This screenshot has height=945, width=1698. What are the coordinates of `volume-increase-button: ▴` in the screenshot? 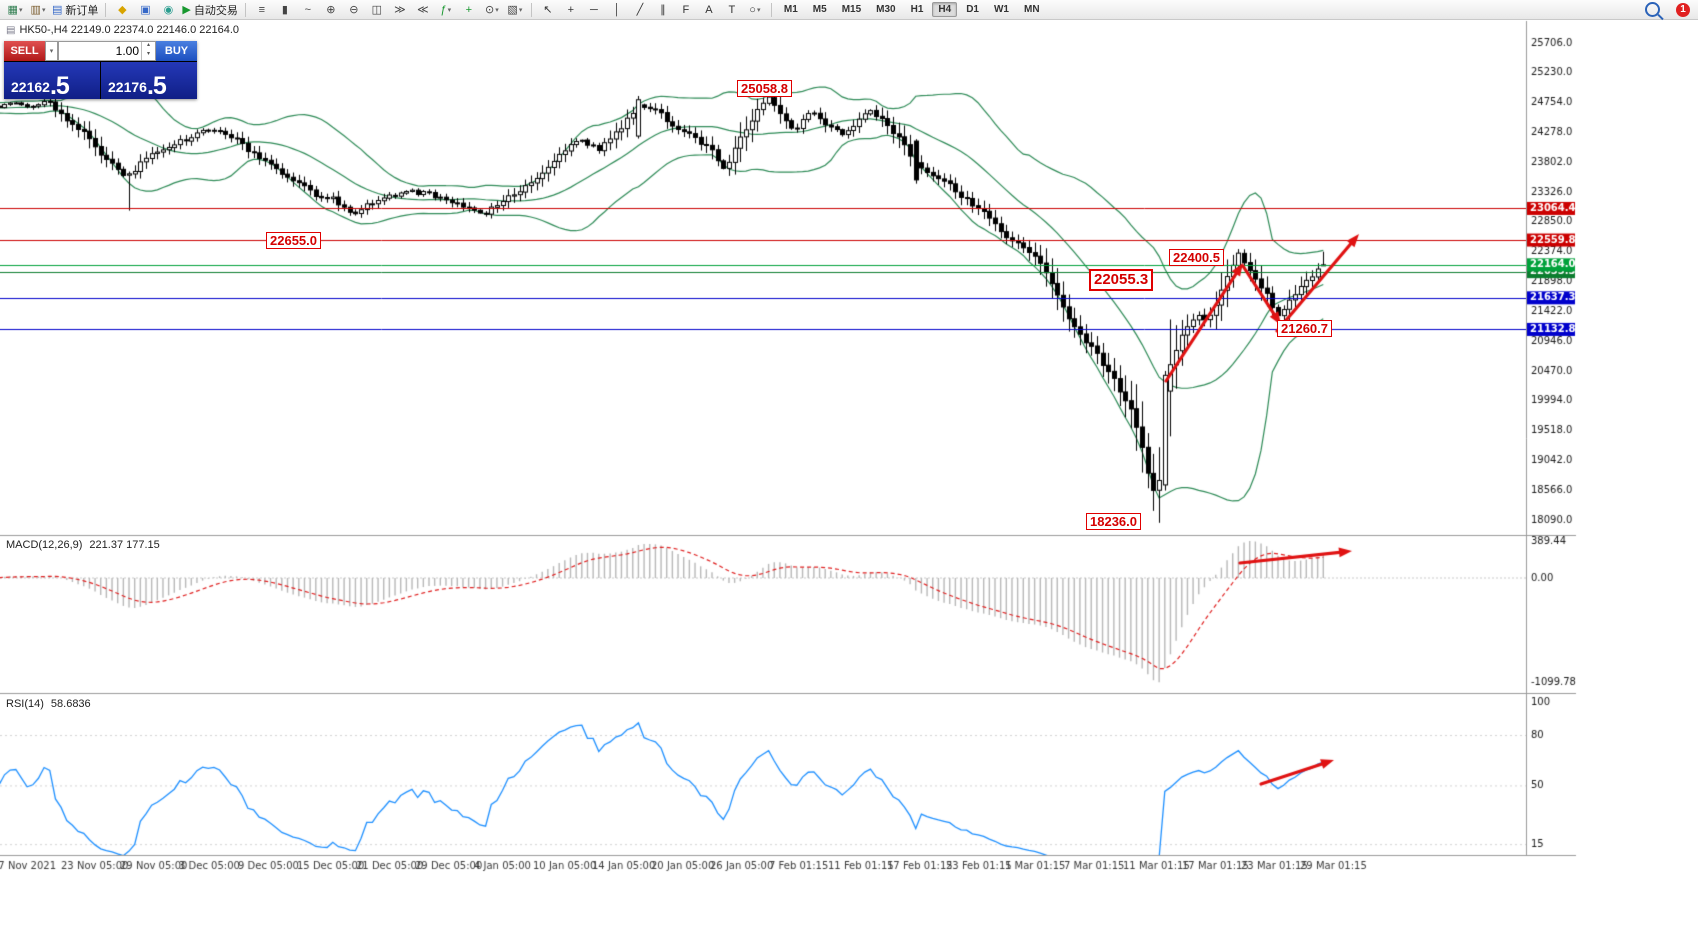 It's located at (148, 45).